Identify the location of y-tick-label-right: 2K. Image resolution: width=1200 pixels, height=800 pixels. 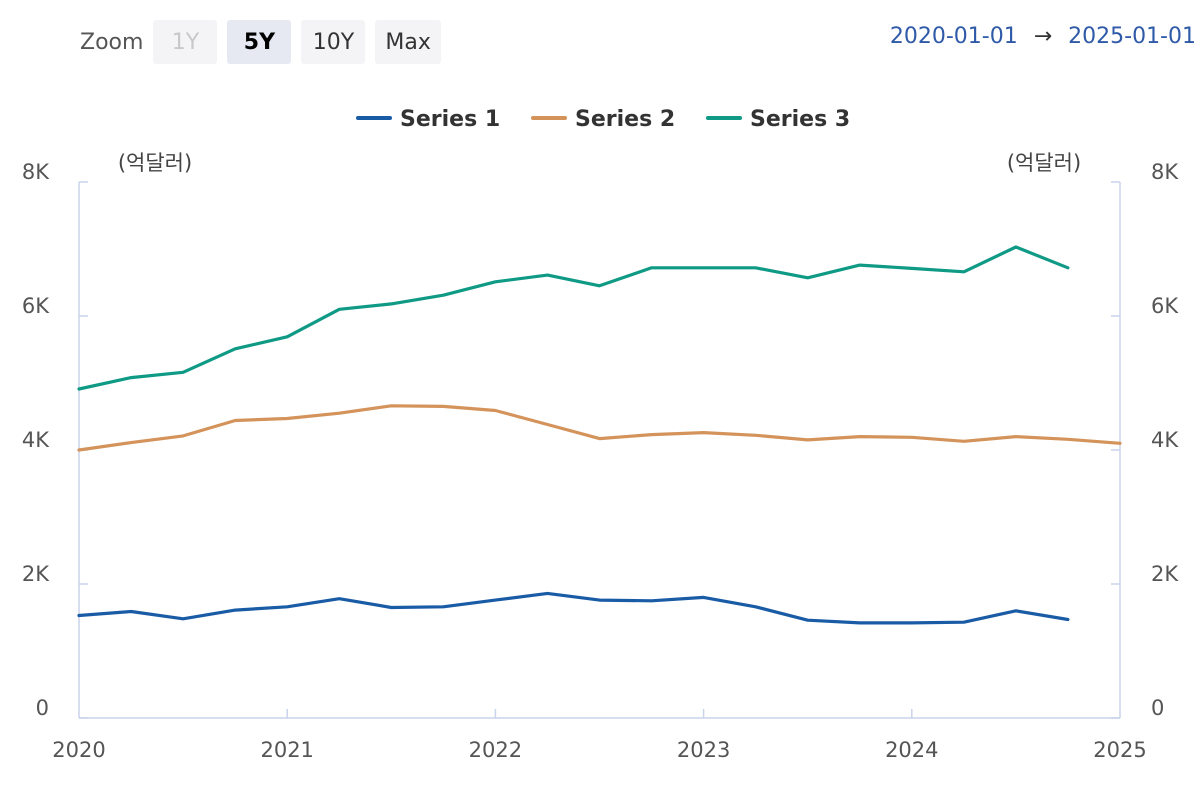
(1165, 574).